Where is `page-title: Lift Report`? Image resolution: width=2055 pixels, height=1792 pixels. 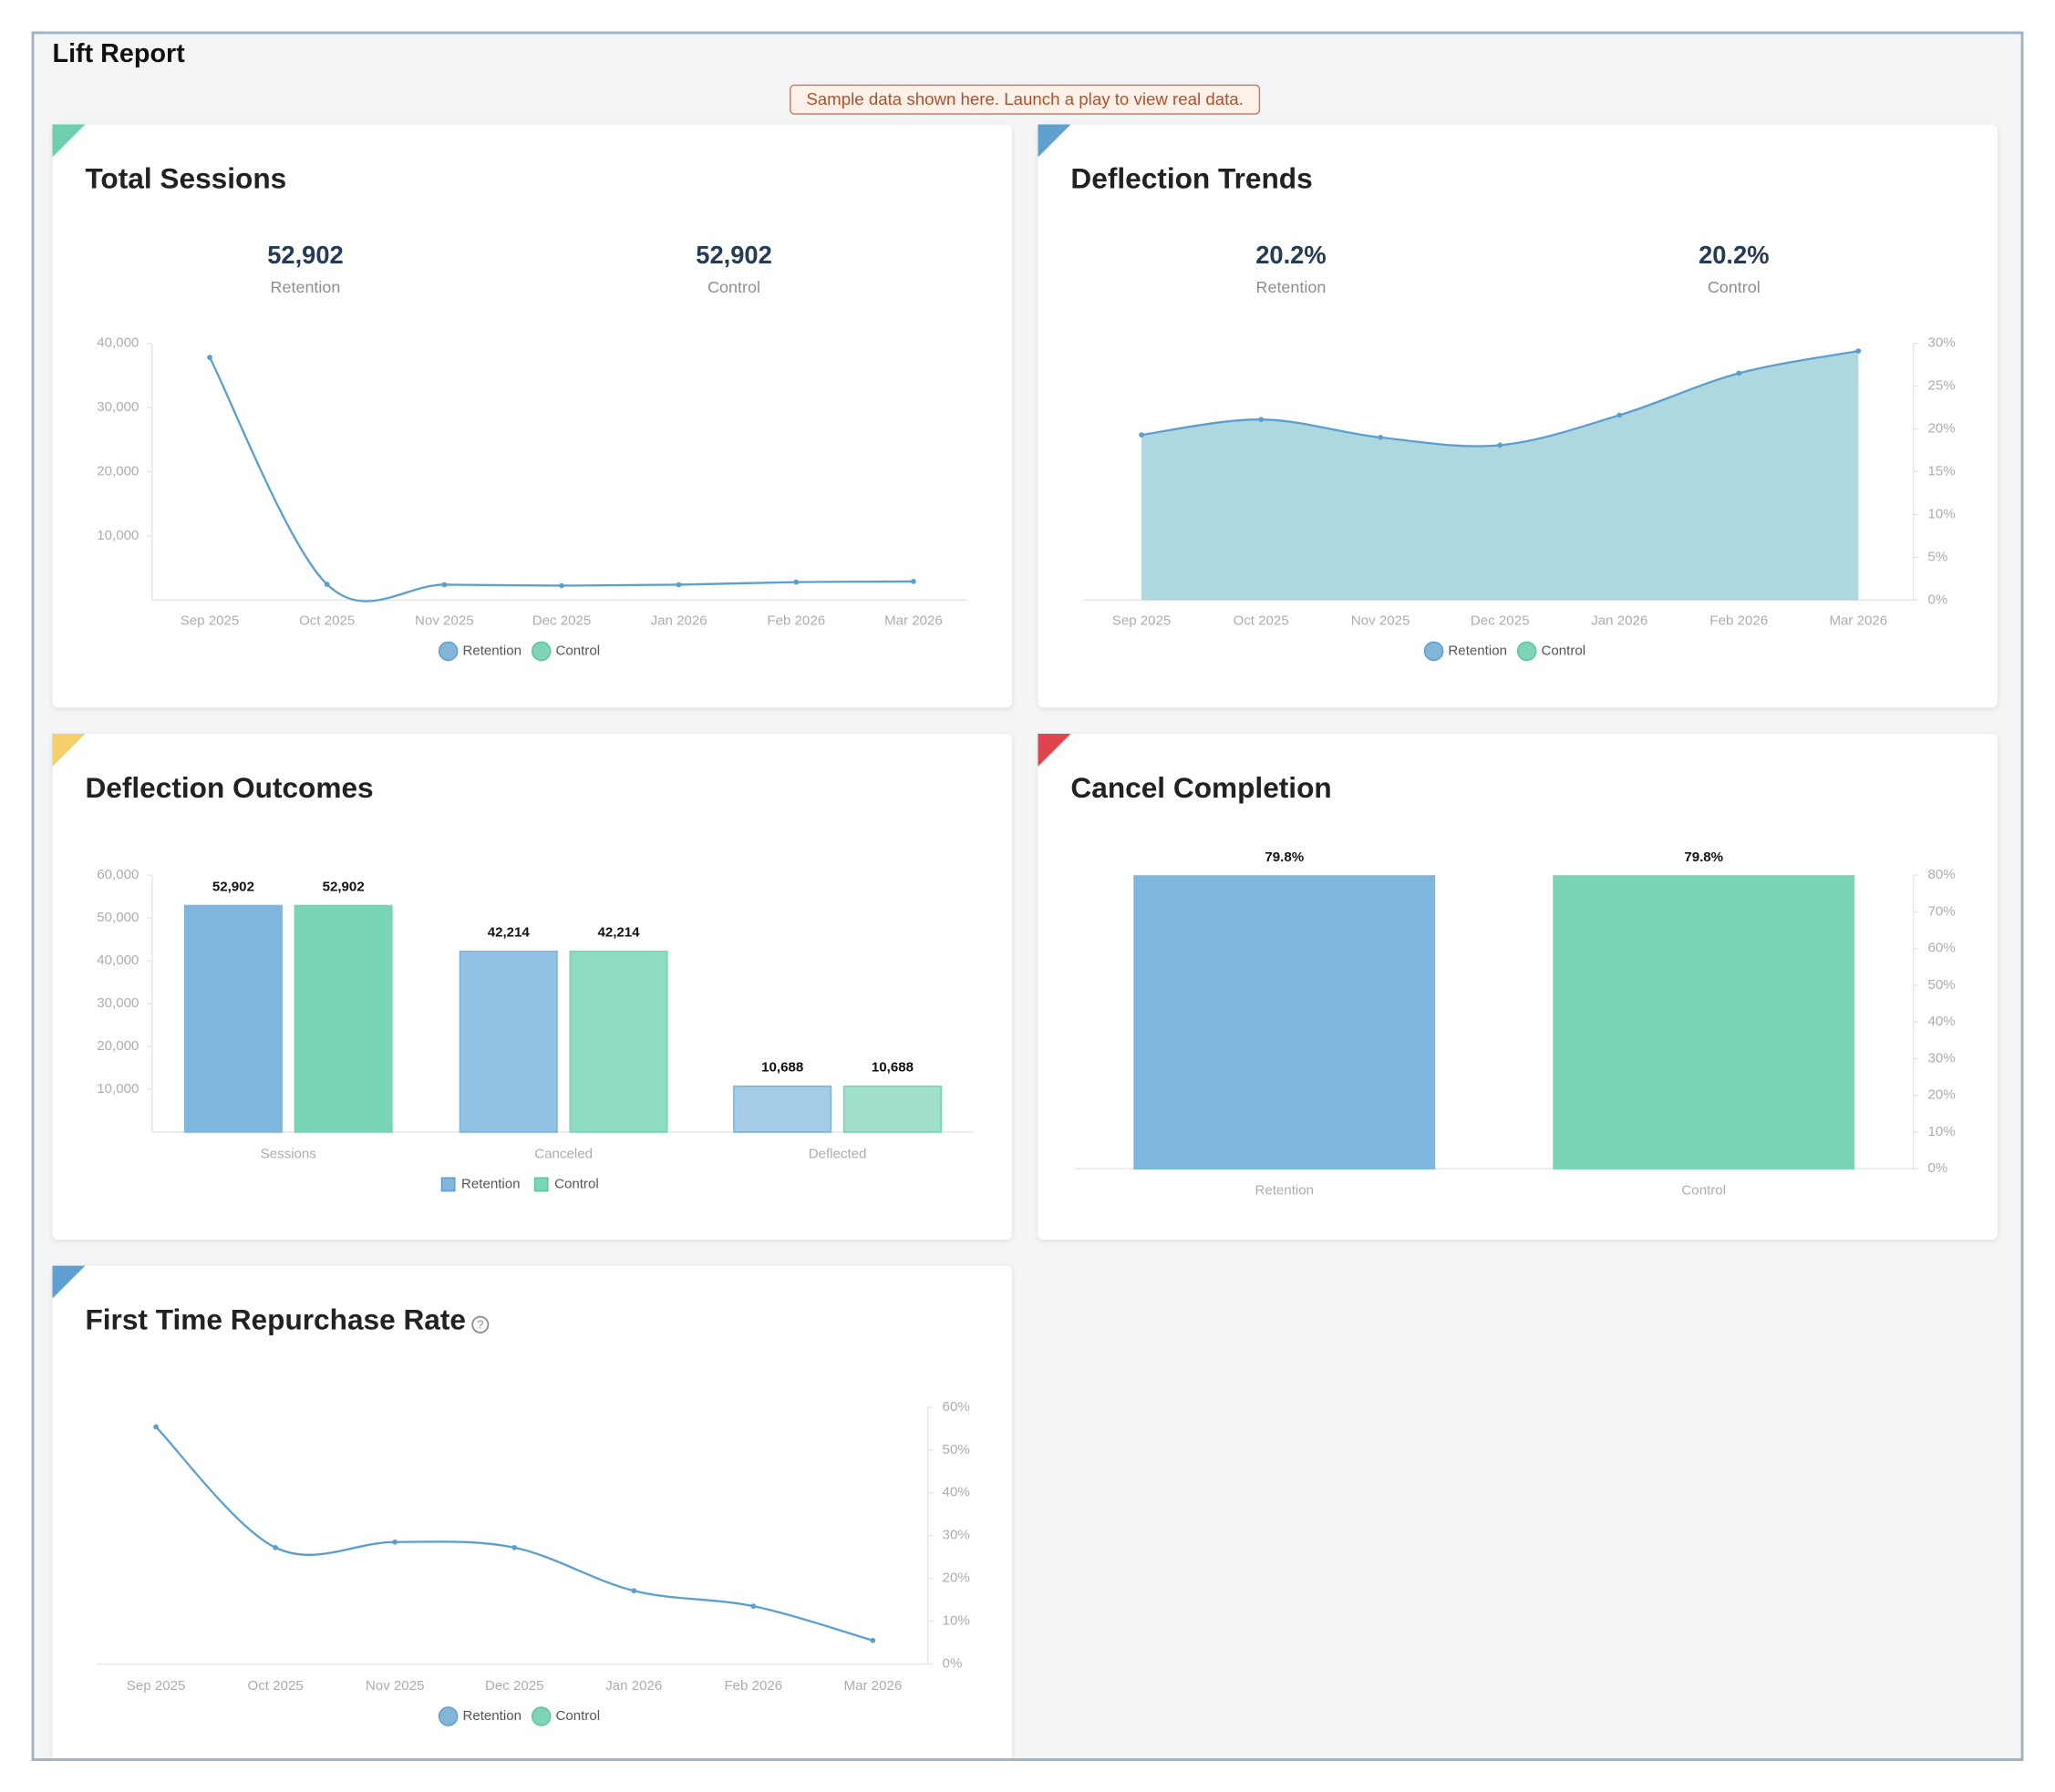 page-title: Lift Report is located at coordinates (119, 53).